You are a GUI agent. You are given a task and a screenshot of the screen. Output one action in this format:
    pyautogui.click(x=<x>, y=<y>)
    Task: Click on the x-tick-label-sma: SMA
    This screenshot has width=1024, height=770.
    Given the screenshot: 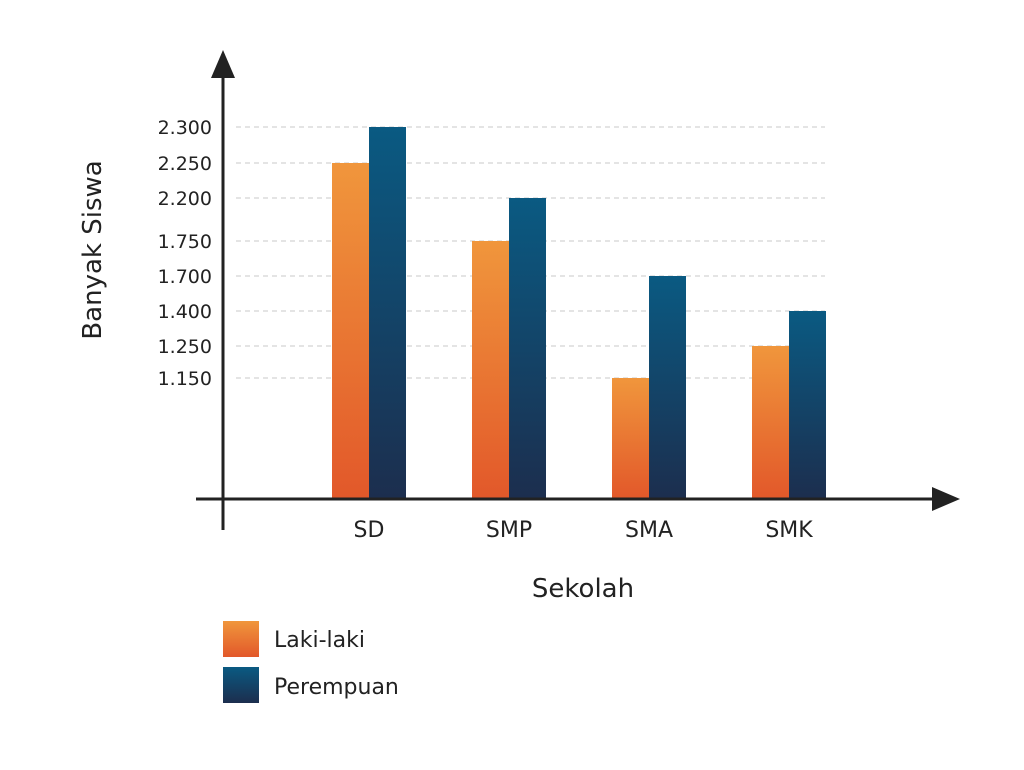 What is the action you would take?
    pyautogui.click(x=649, y=530)
    